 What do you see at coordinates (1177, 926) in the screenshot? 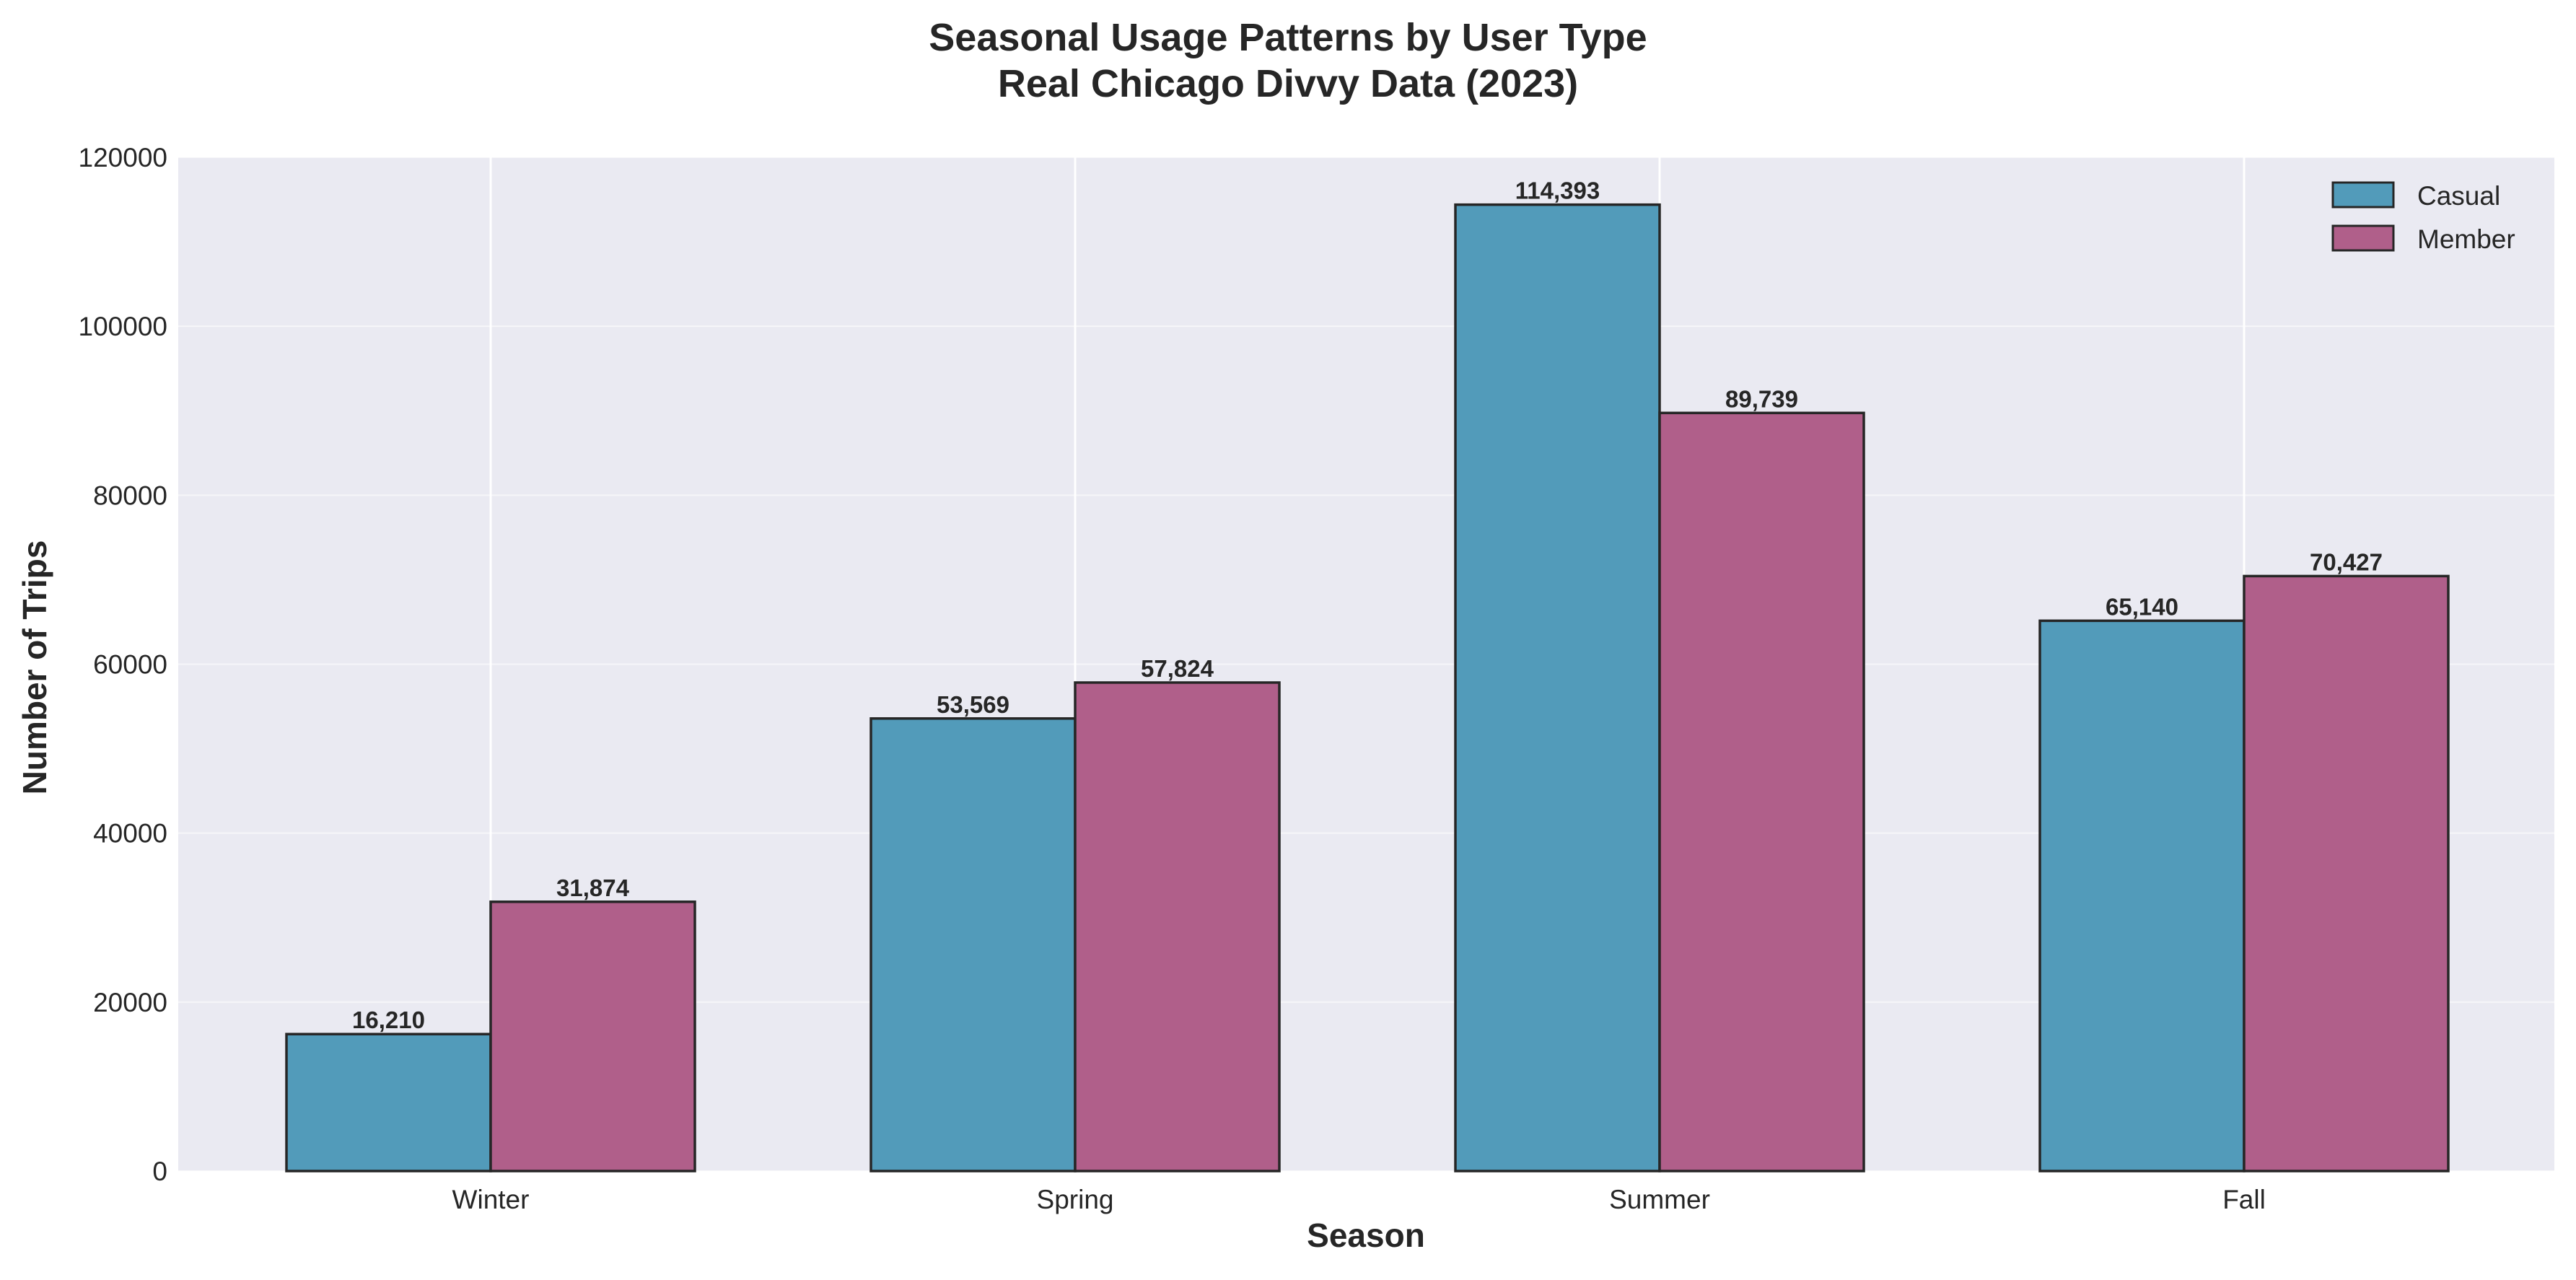
I see `bar-member-spring` at bounding box center [1177, 926].